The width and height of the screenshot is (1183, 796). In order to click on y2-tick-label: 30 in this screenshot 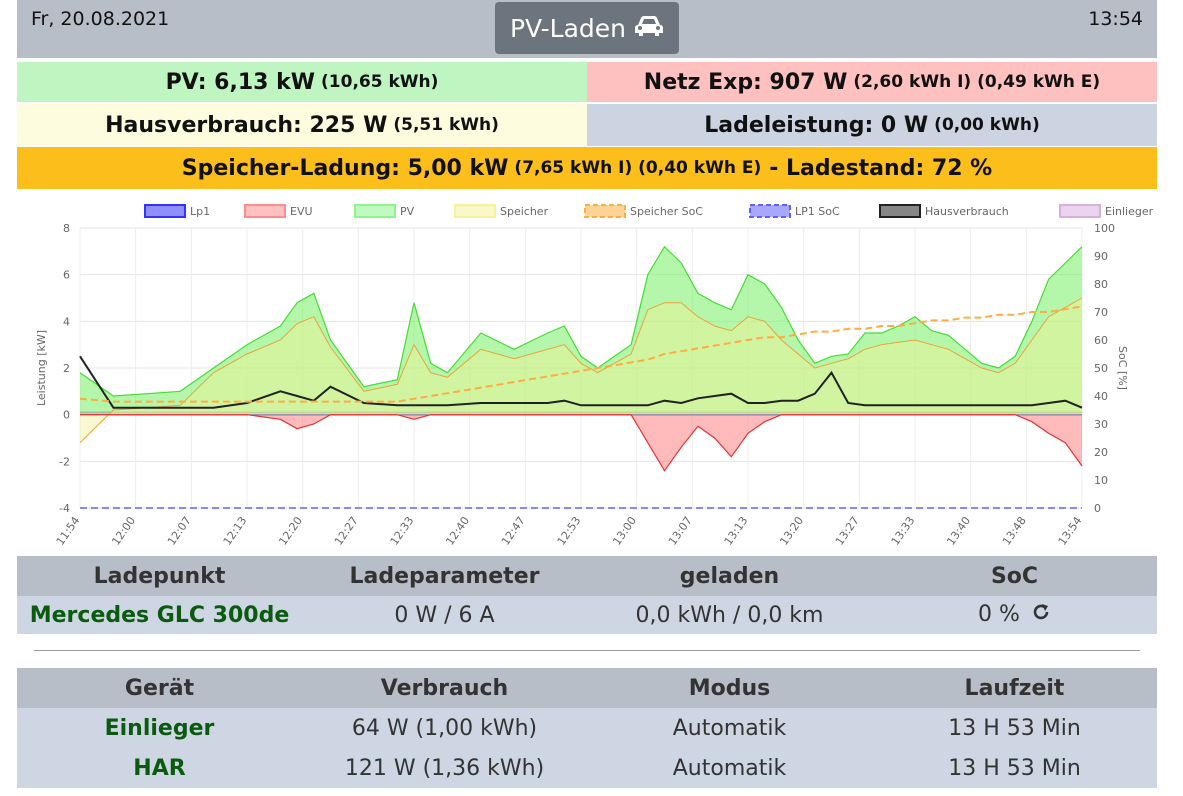, I will do `click(1101, 424)`.